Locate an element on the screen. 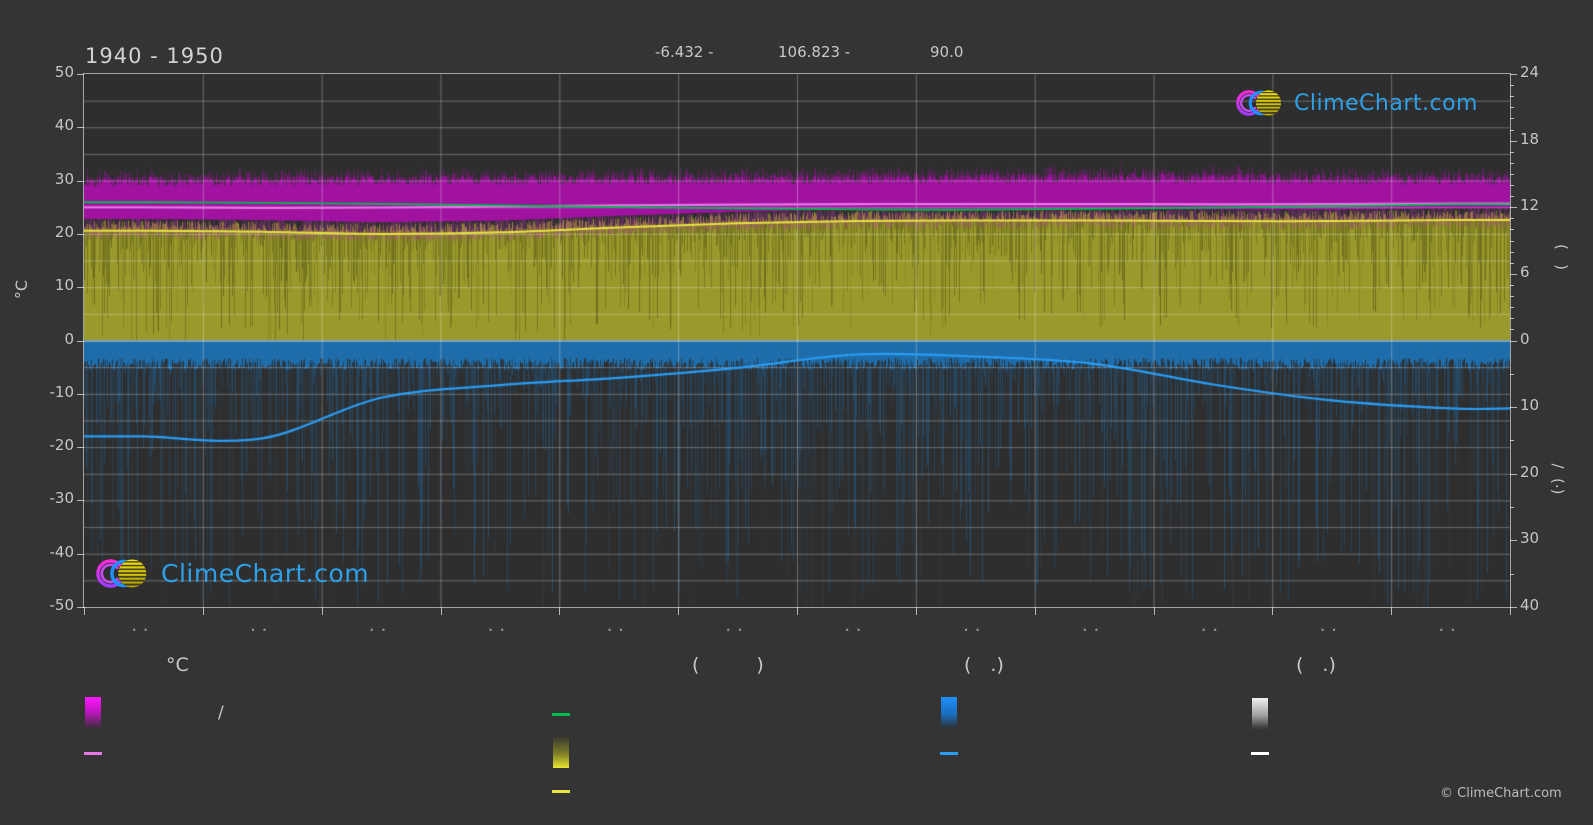  legend-line-mean-temp is located at coordinates (93, 753).